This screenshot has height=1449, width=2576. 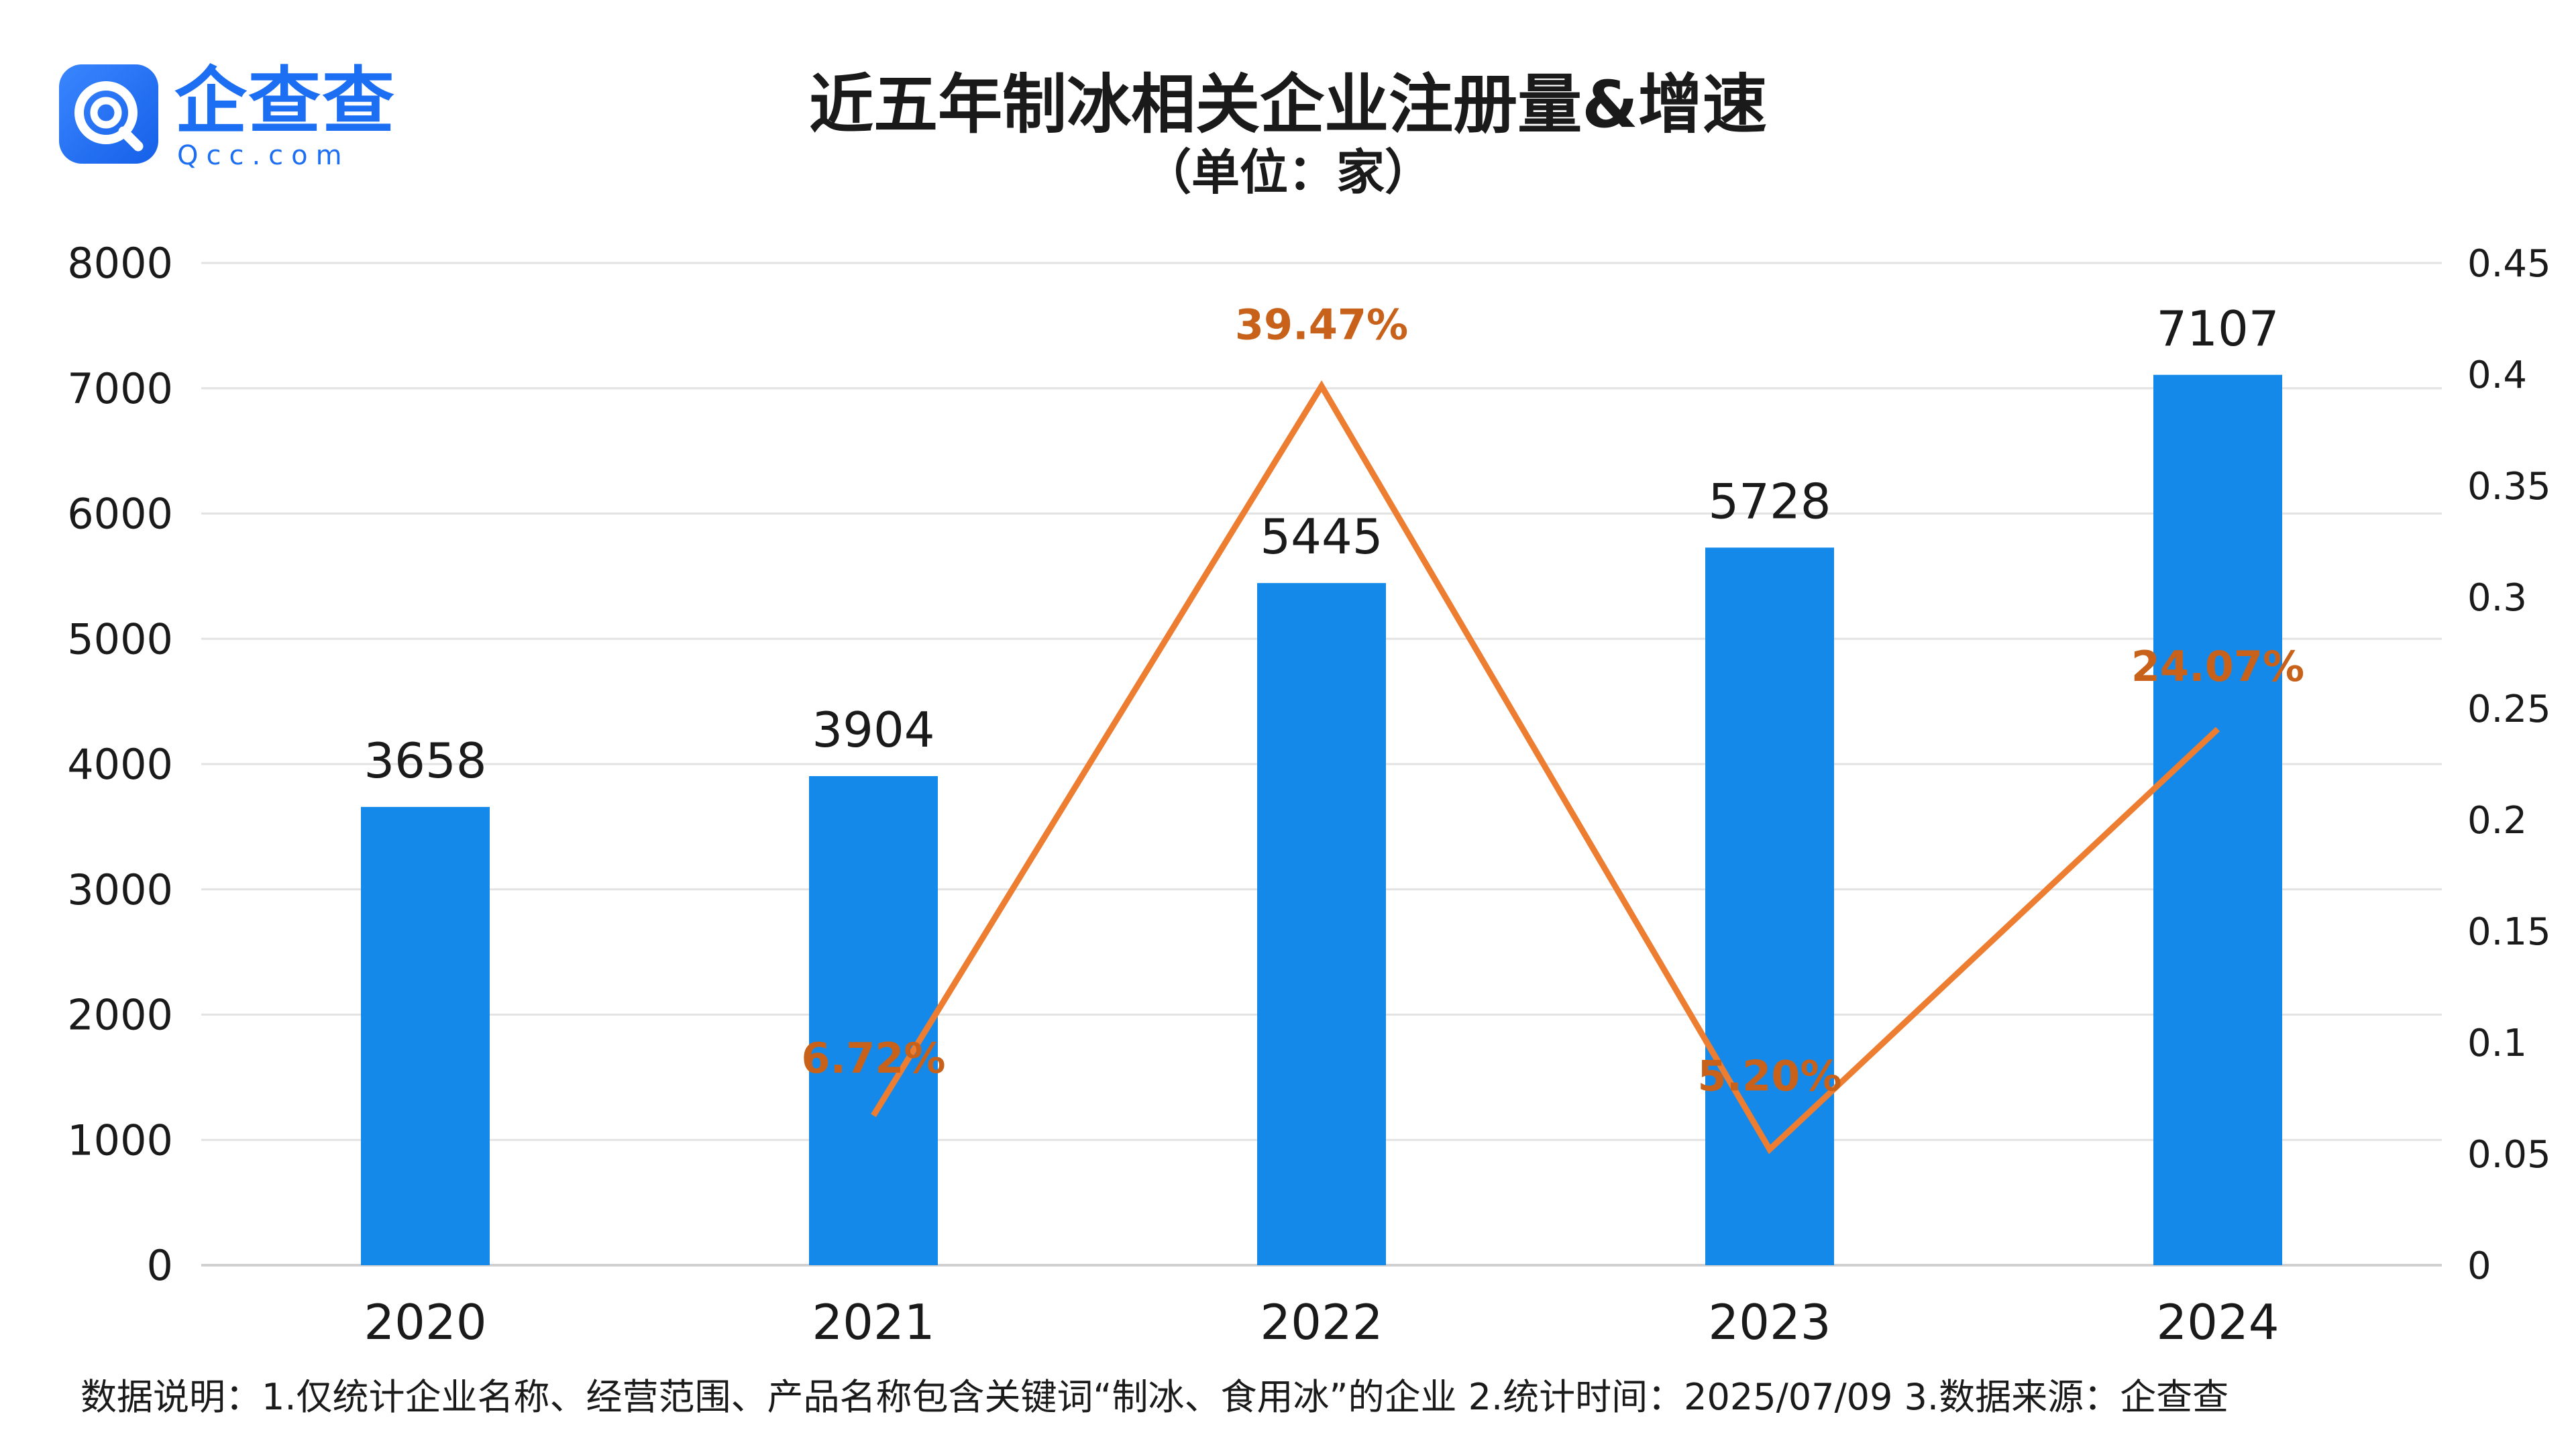 I want to click on y-left-tick-label: 6000, so click(x=120, y=514).